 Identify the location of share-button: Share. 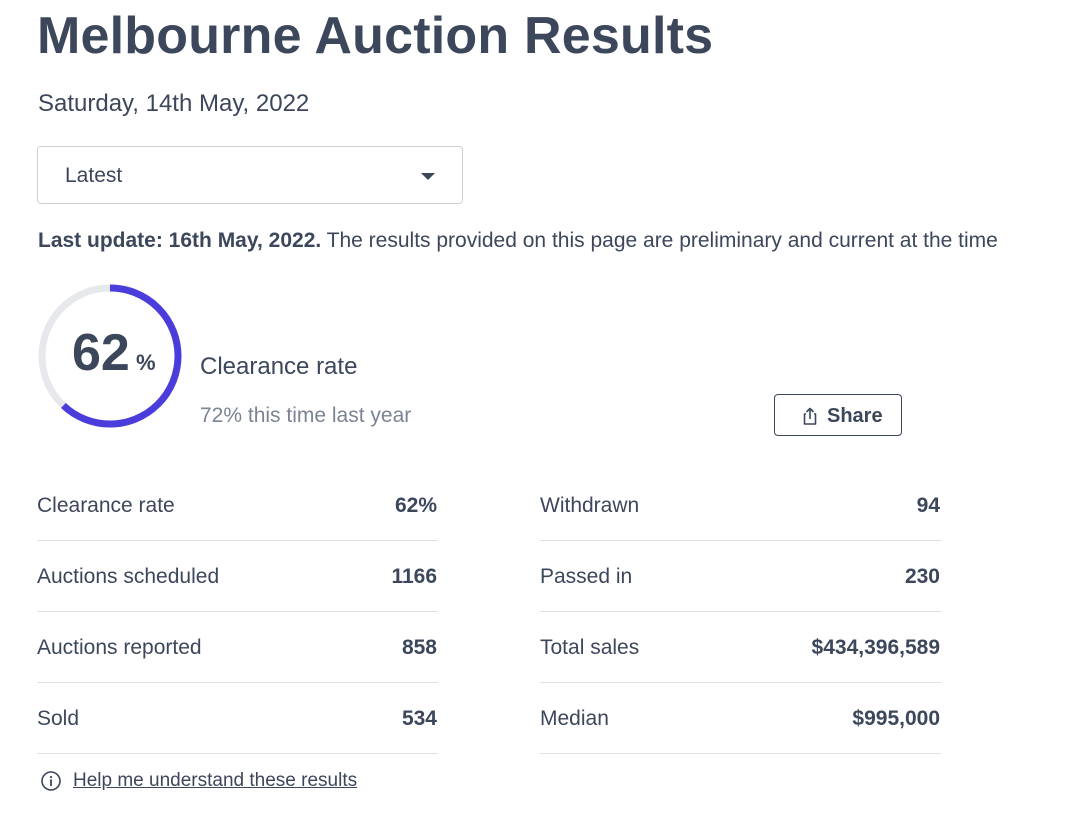
(838, 415).